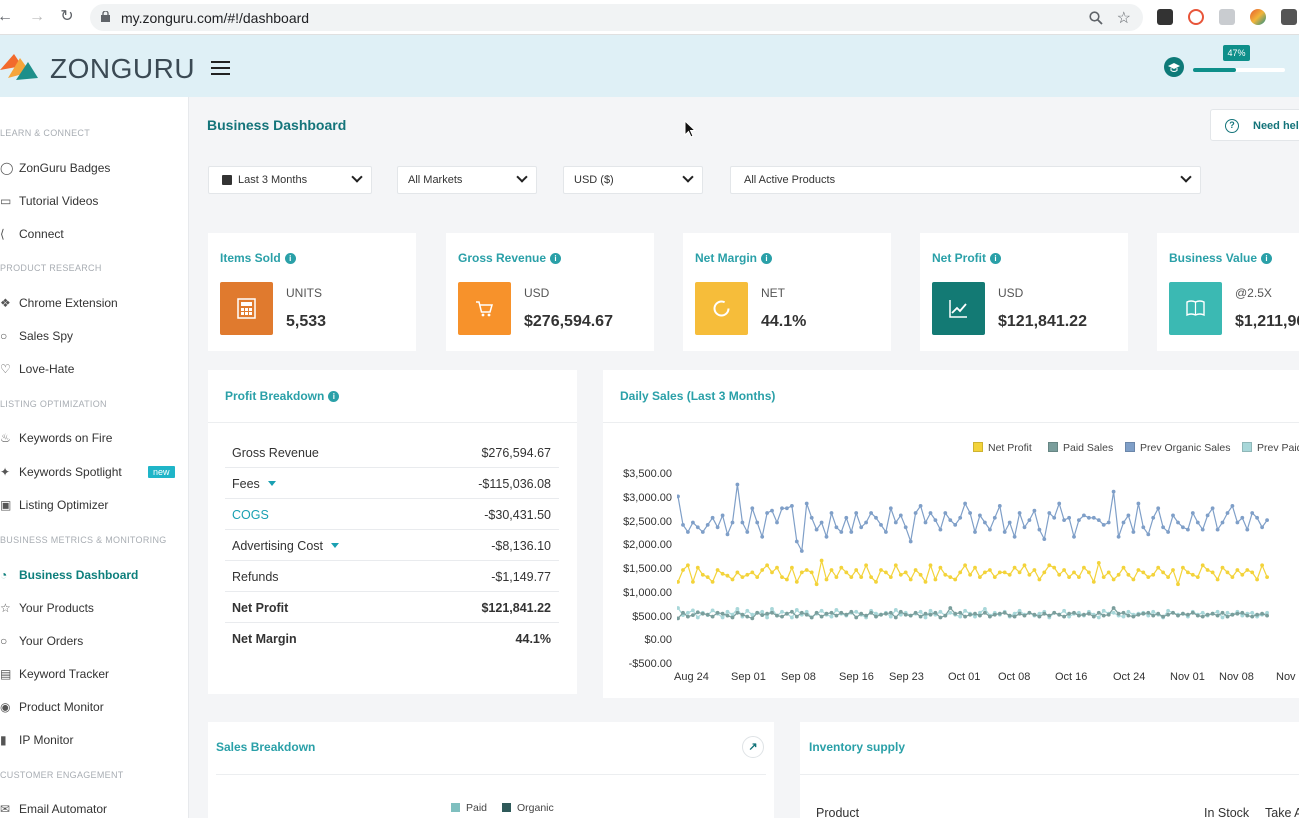  Describe the element at coordinates (633, 180) in the screenshot. I see `currency-select: USD ($)` at that location.